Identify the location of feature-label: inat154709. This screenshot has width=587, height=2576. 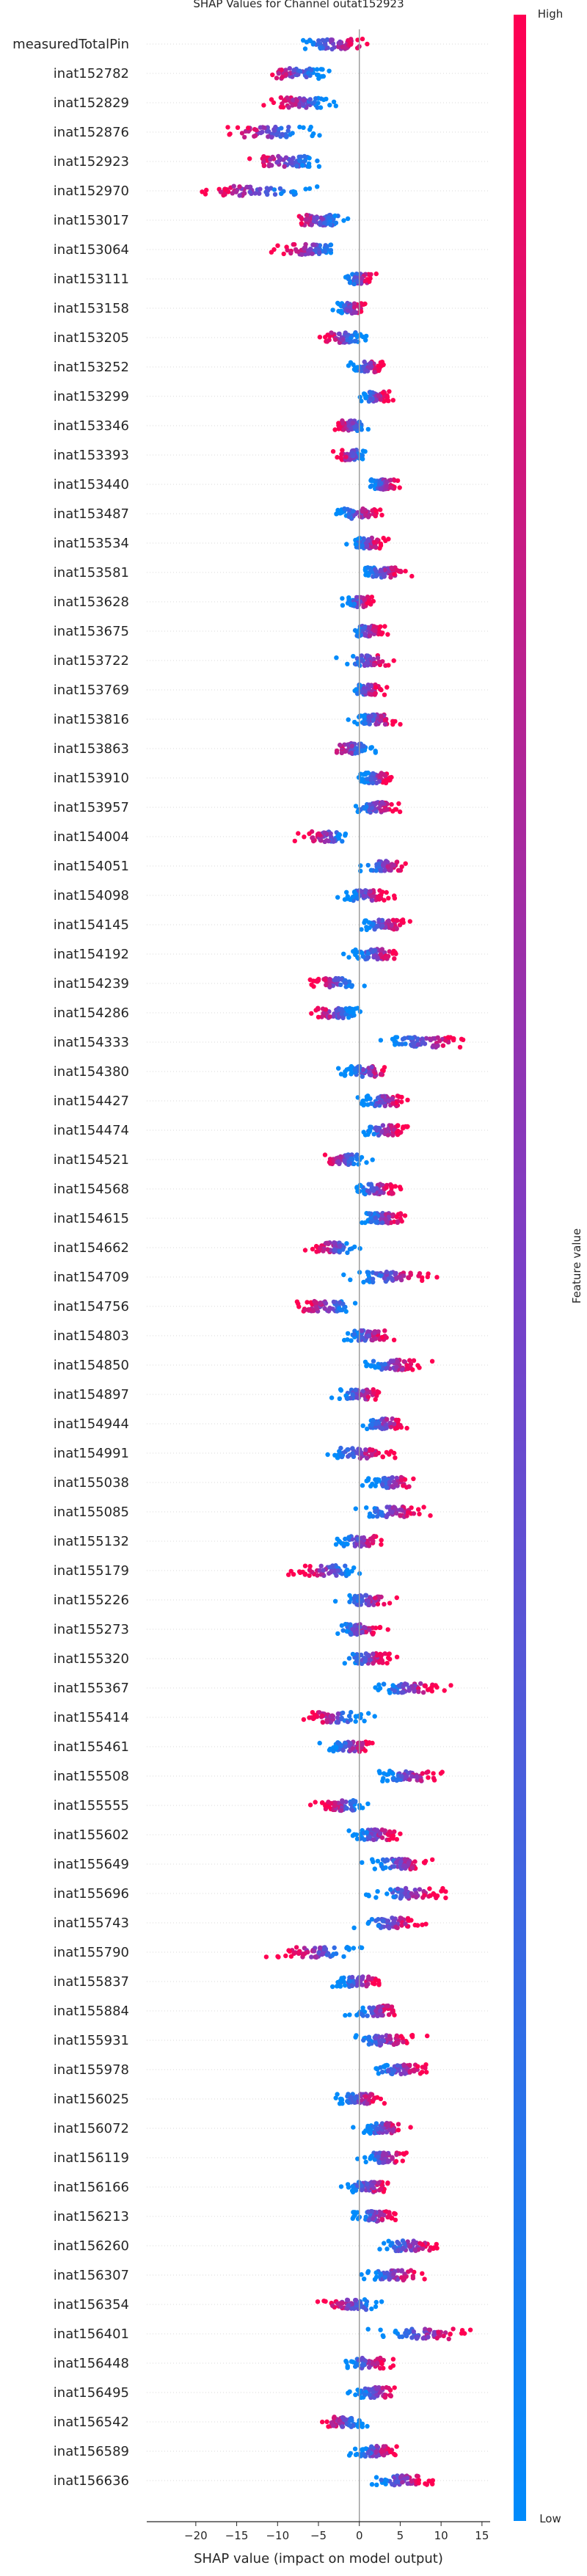
(91, 1277).